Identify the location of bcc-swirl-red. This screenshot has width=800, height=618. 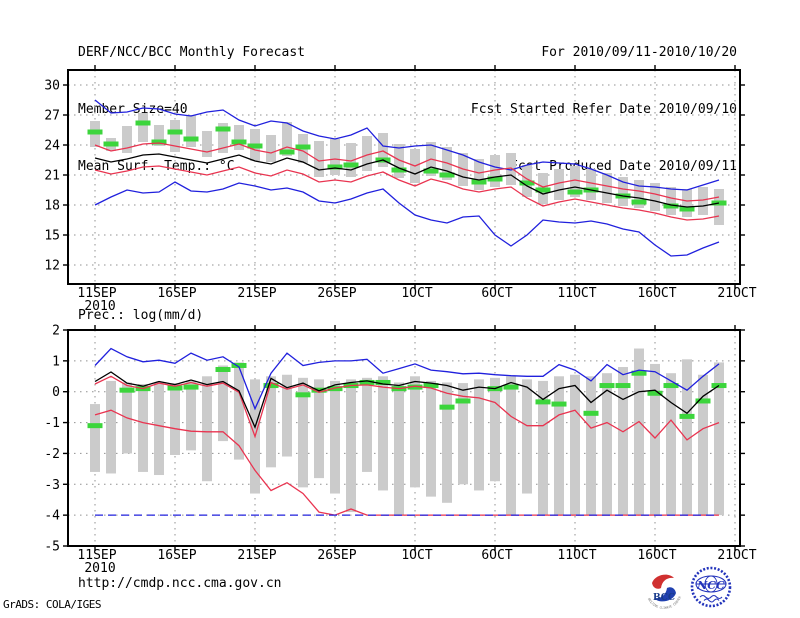
(663, 581).